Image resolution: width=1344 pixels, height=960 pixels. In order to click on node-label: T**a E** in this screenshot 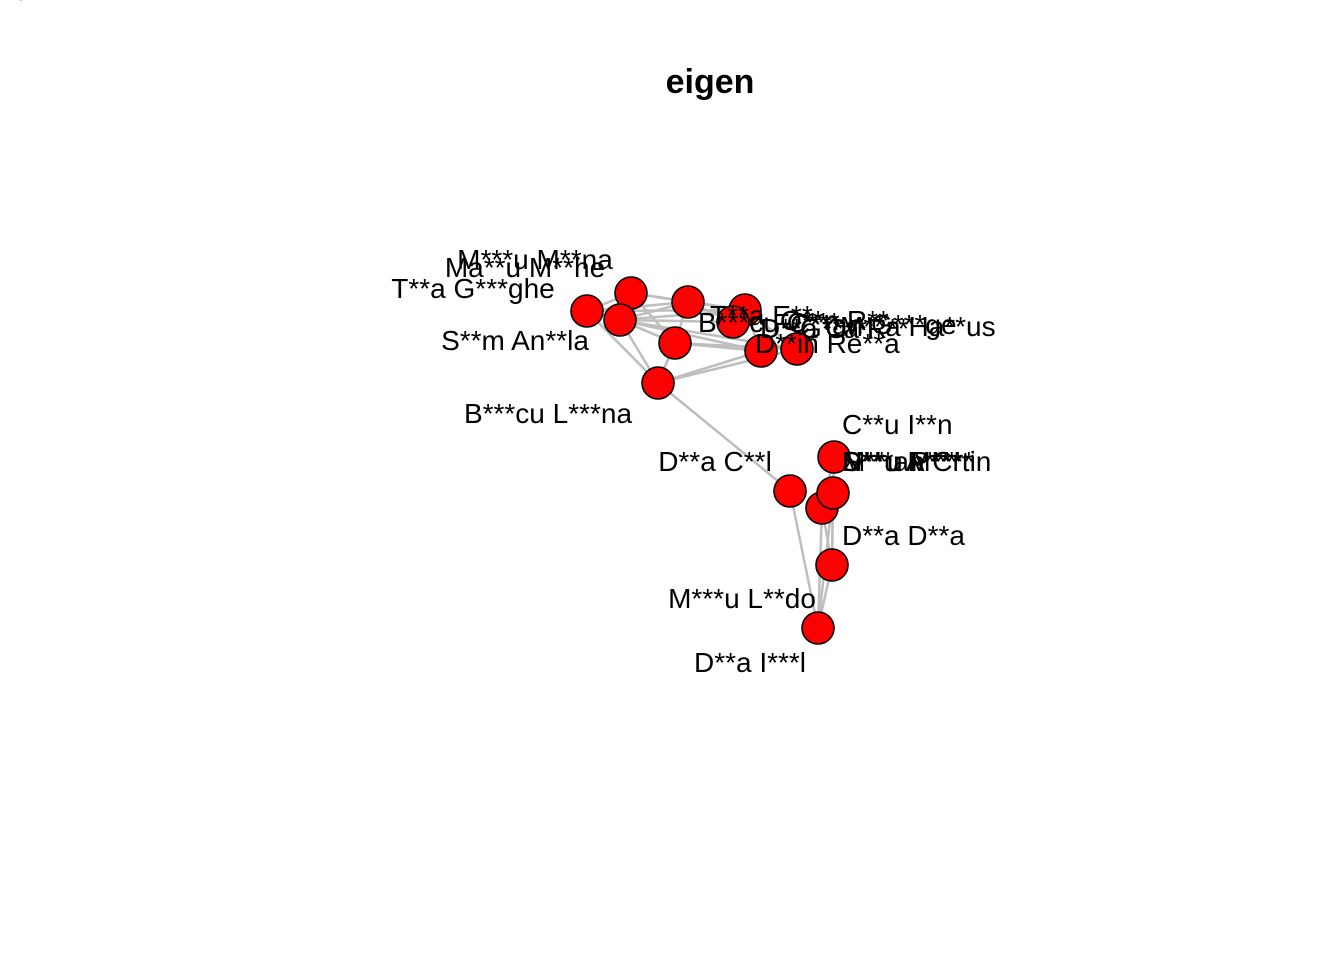, I will do `click(761, 315)`.